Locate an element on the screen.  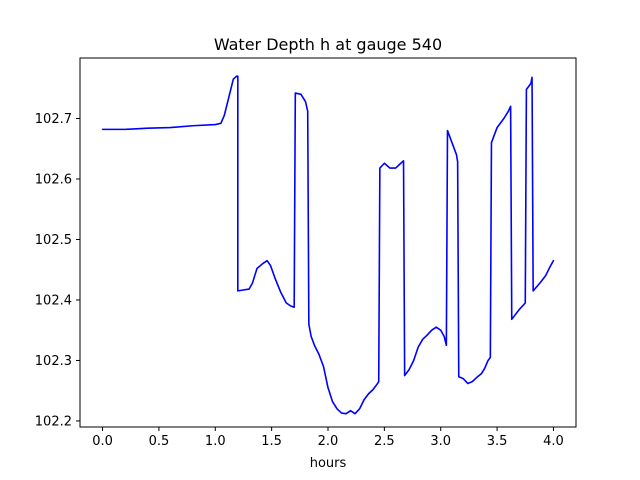
chart-title: Water Depth h at gauge 540 is located at coordinates (328, 44).